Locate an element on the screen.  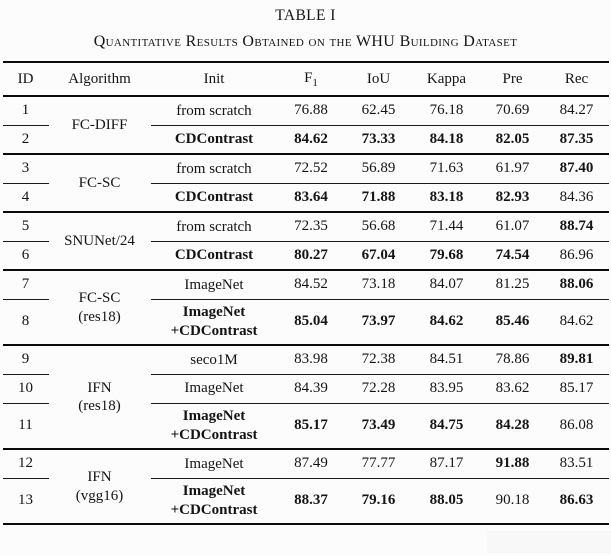
table-header: ID Algorithm Init F1 IoU Kappa Pre Rec is located at coordinates (305, 79).